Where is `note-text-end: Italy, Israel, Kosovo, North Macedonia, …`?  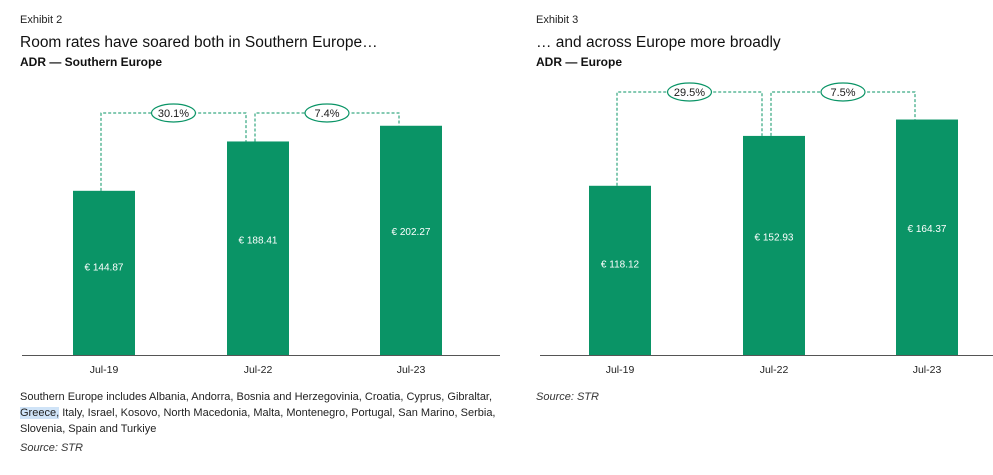
note-text-end: Italy, Israel, Kosovo, North Macedonia, … is located at coordinates (258, 421).